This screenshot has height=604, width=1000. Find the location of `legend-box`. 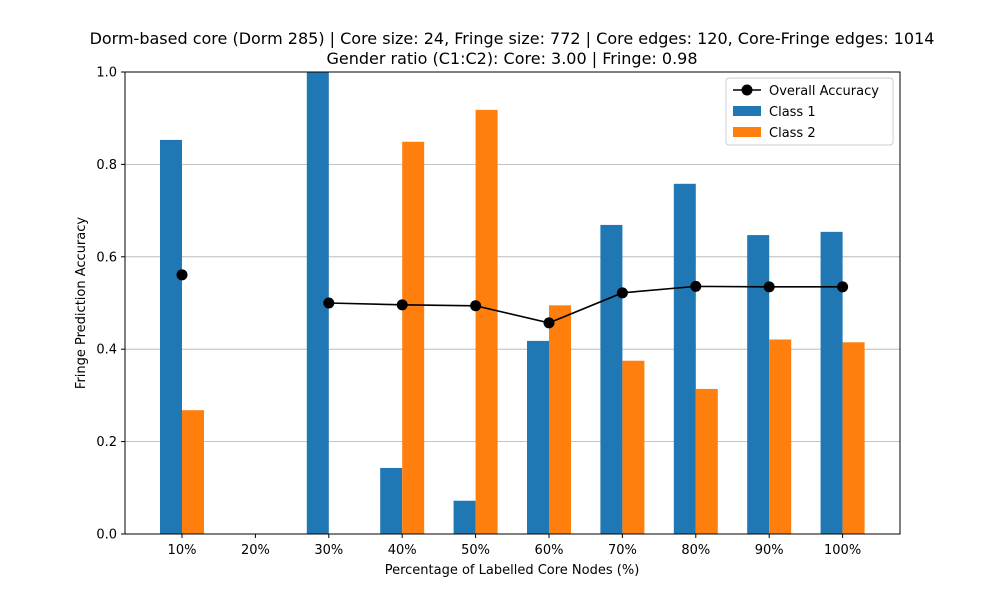

legend-box is located at coordinates (809, 111).